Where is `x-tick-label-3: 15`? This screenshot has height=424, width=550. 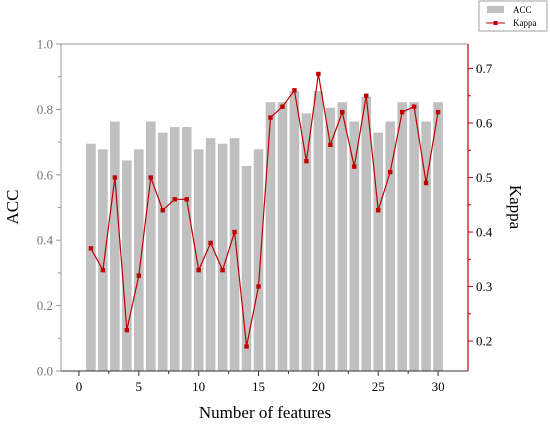 x-tick-label-3: 15 is located at coordinates (258, 386).